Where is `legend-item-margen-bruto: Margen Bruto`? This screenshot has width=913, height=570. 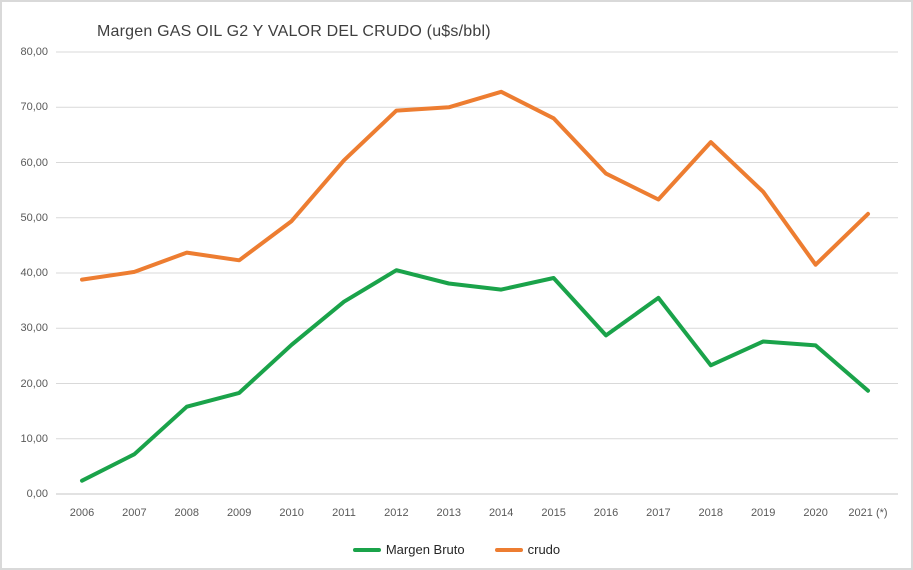
legend-item-margen-bruto: Margen Bruto is located at coordinates (408, 549).